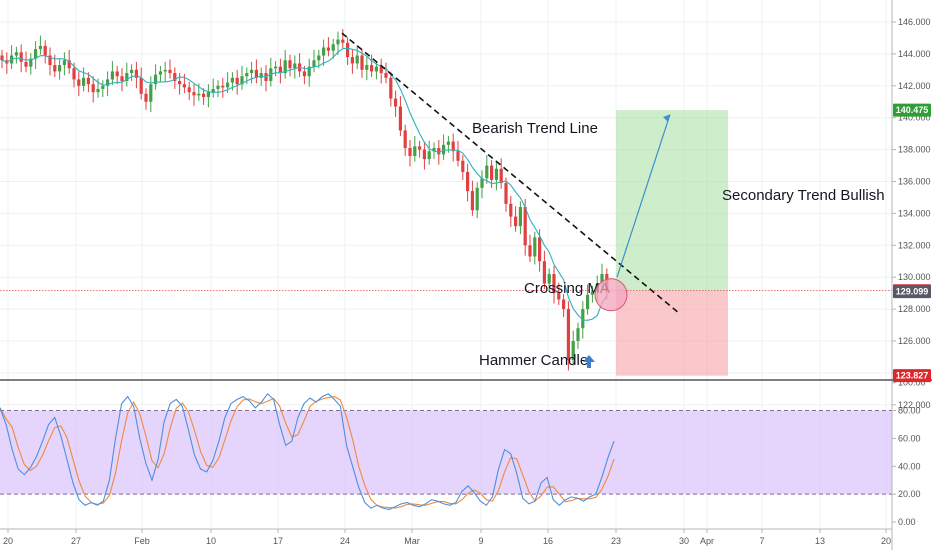 This screenshot has width=932, height=555. Describe the element at coordinates (535, 128) in the screenshot. I see `bearish-trend-line-label: Bearish Trend Line` at that location.